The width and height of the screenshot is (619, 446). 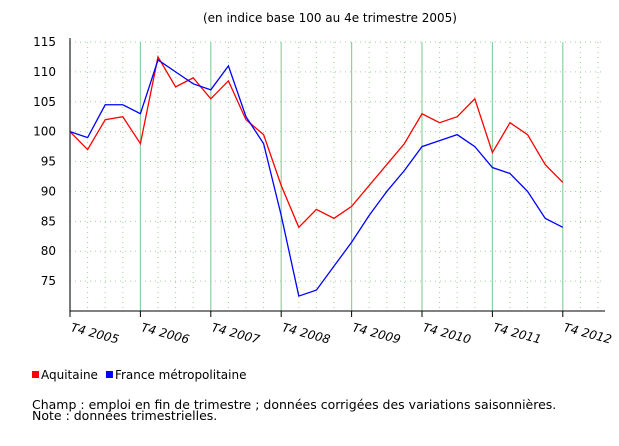 I want to click on y-tick-label: 95, so click(x=48, y=162).